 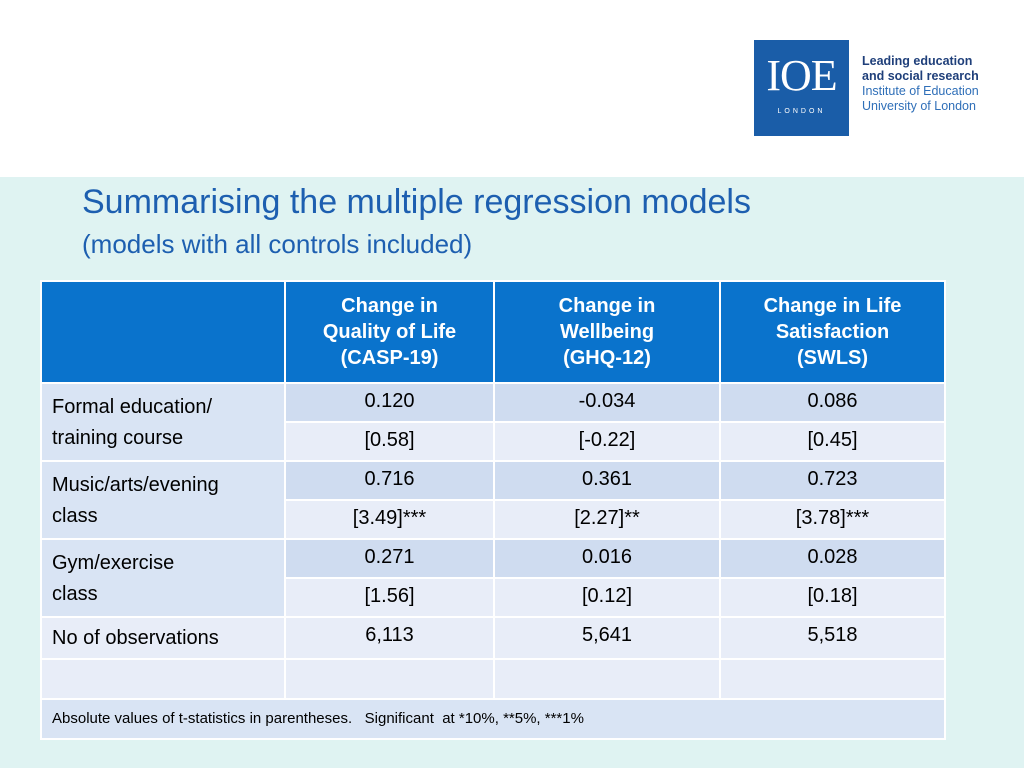 I want to click on coef-cell: 0.028, so click(x=832, y=558).